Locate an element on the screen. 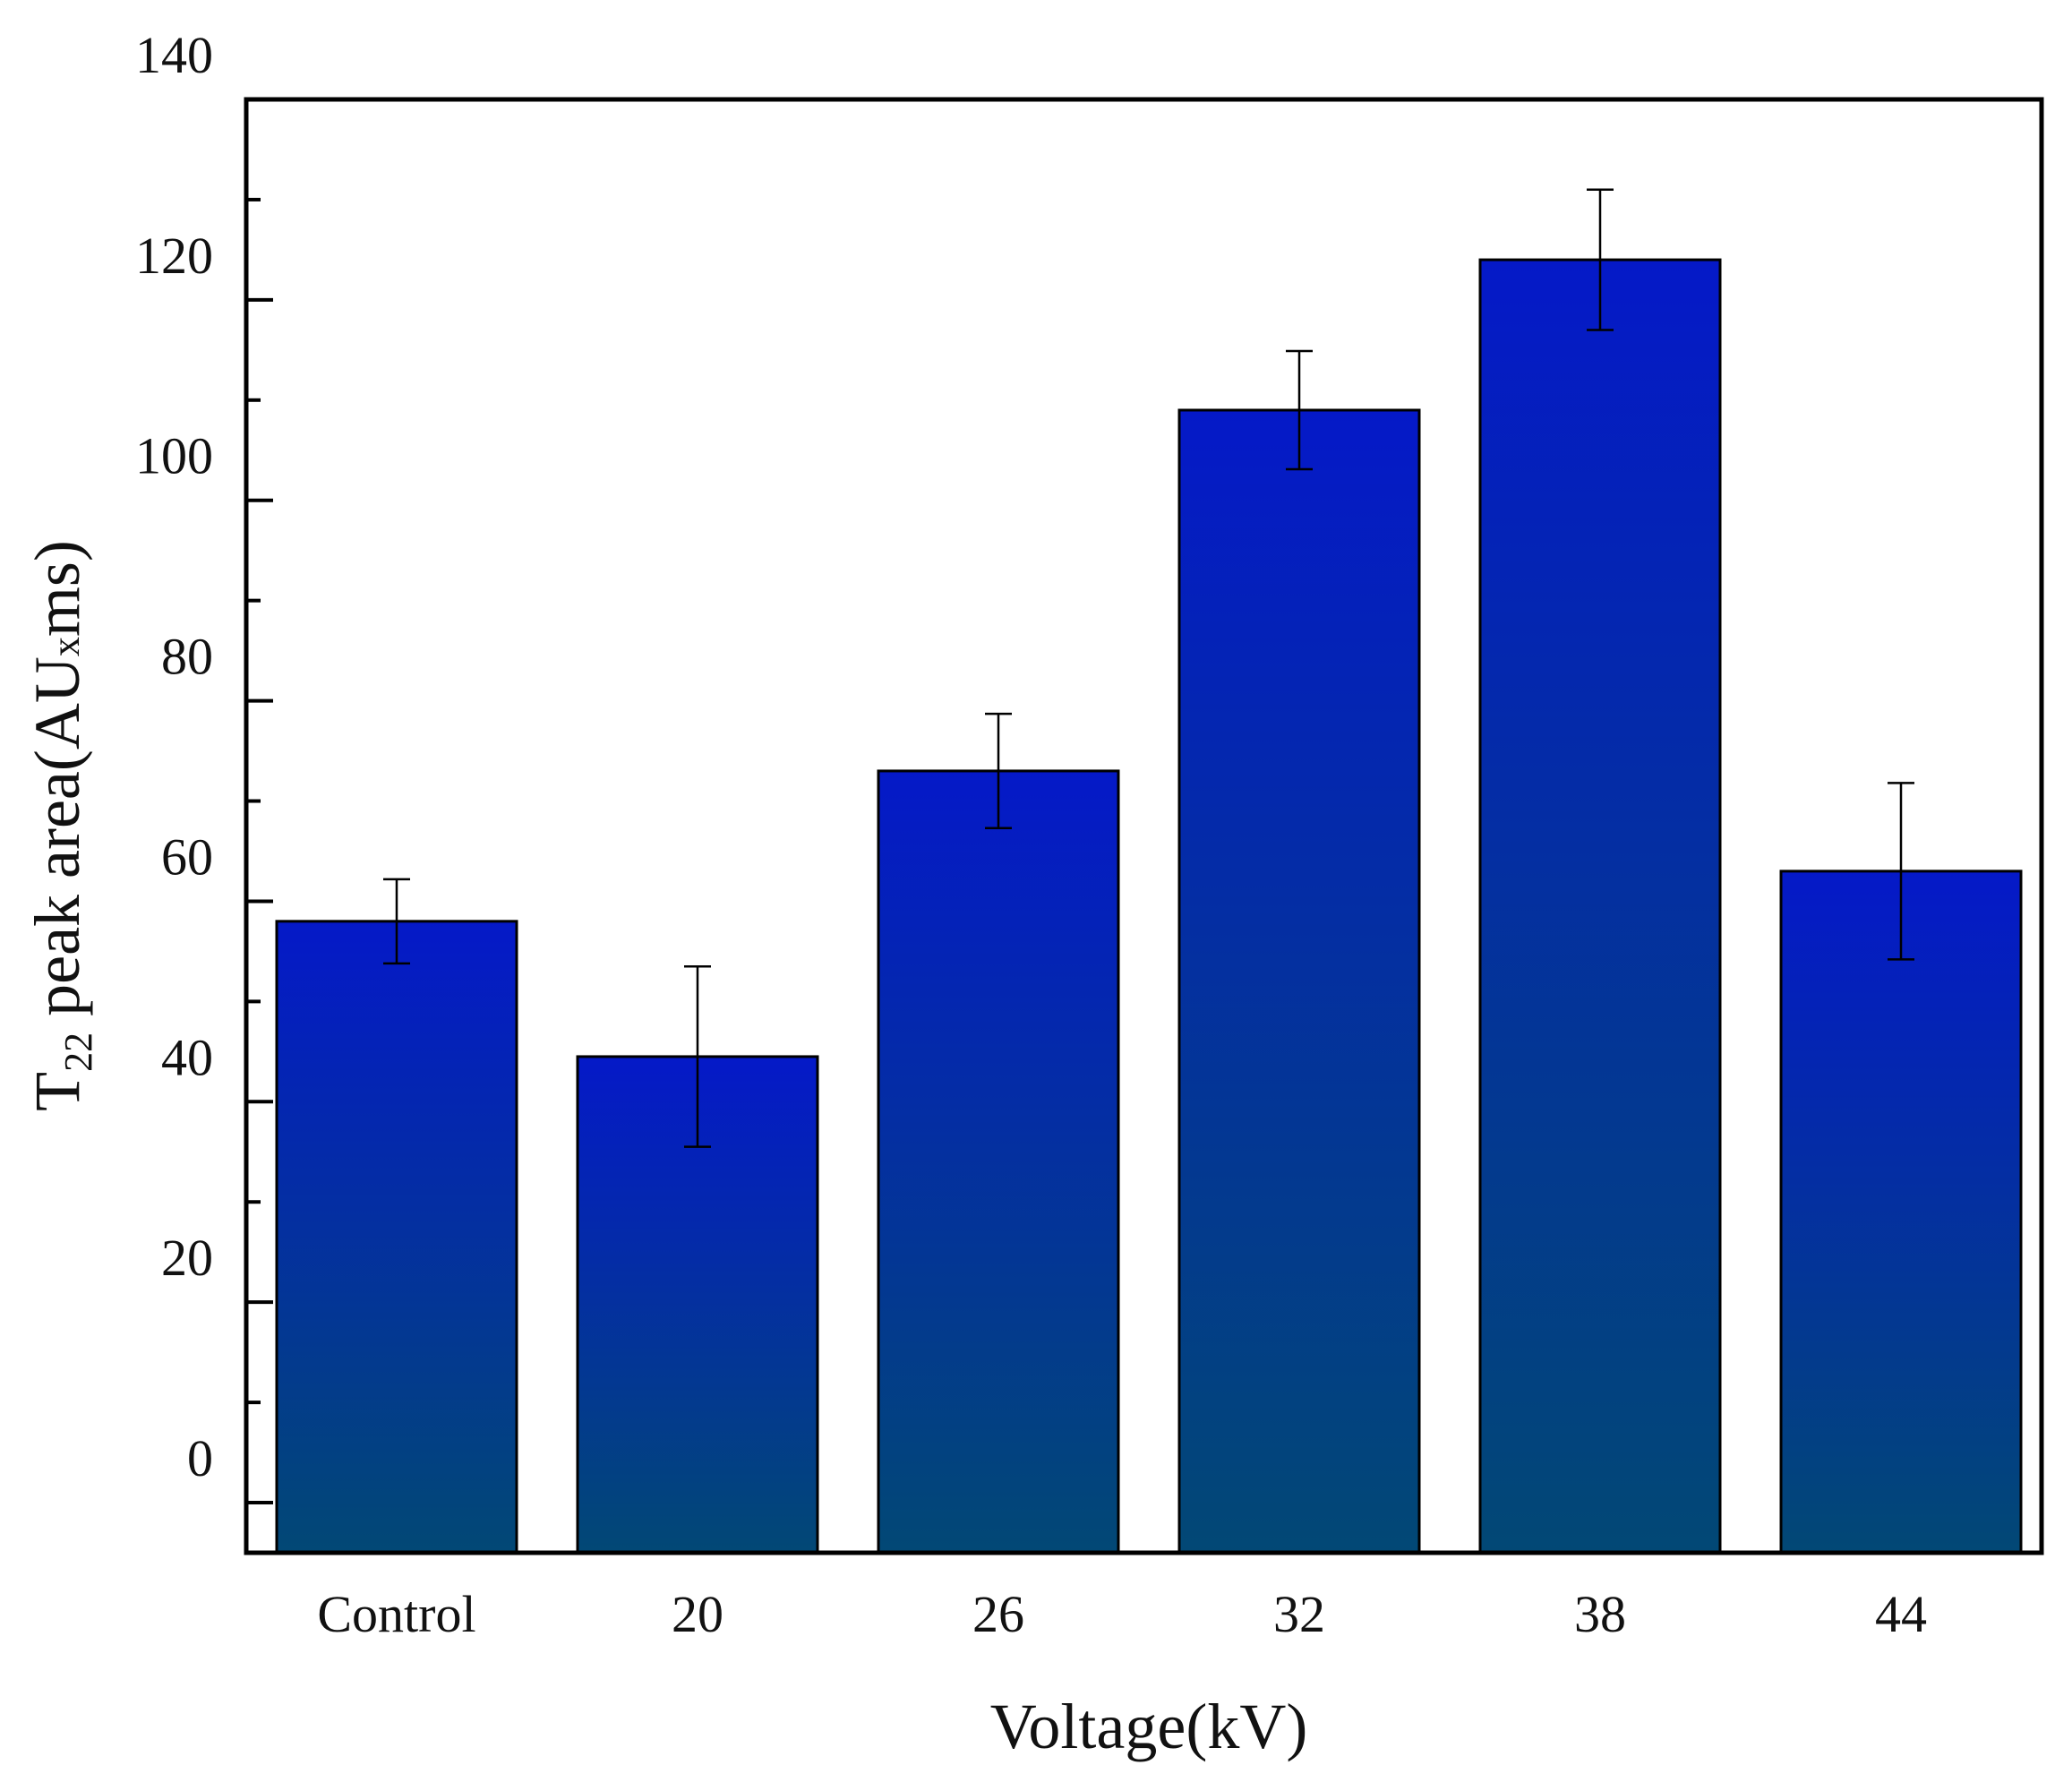 This screenshot has height=1782, width=2072. bar-control is located at coordinates (396, 1237).